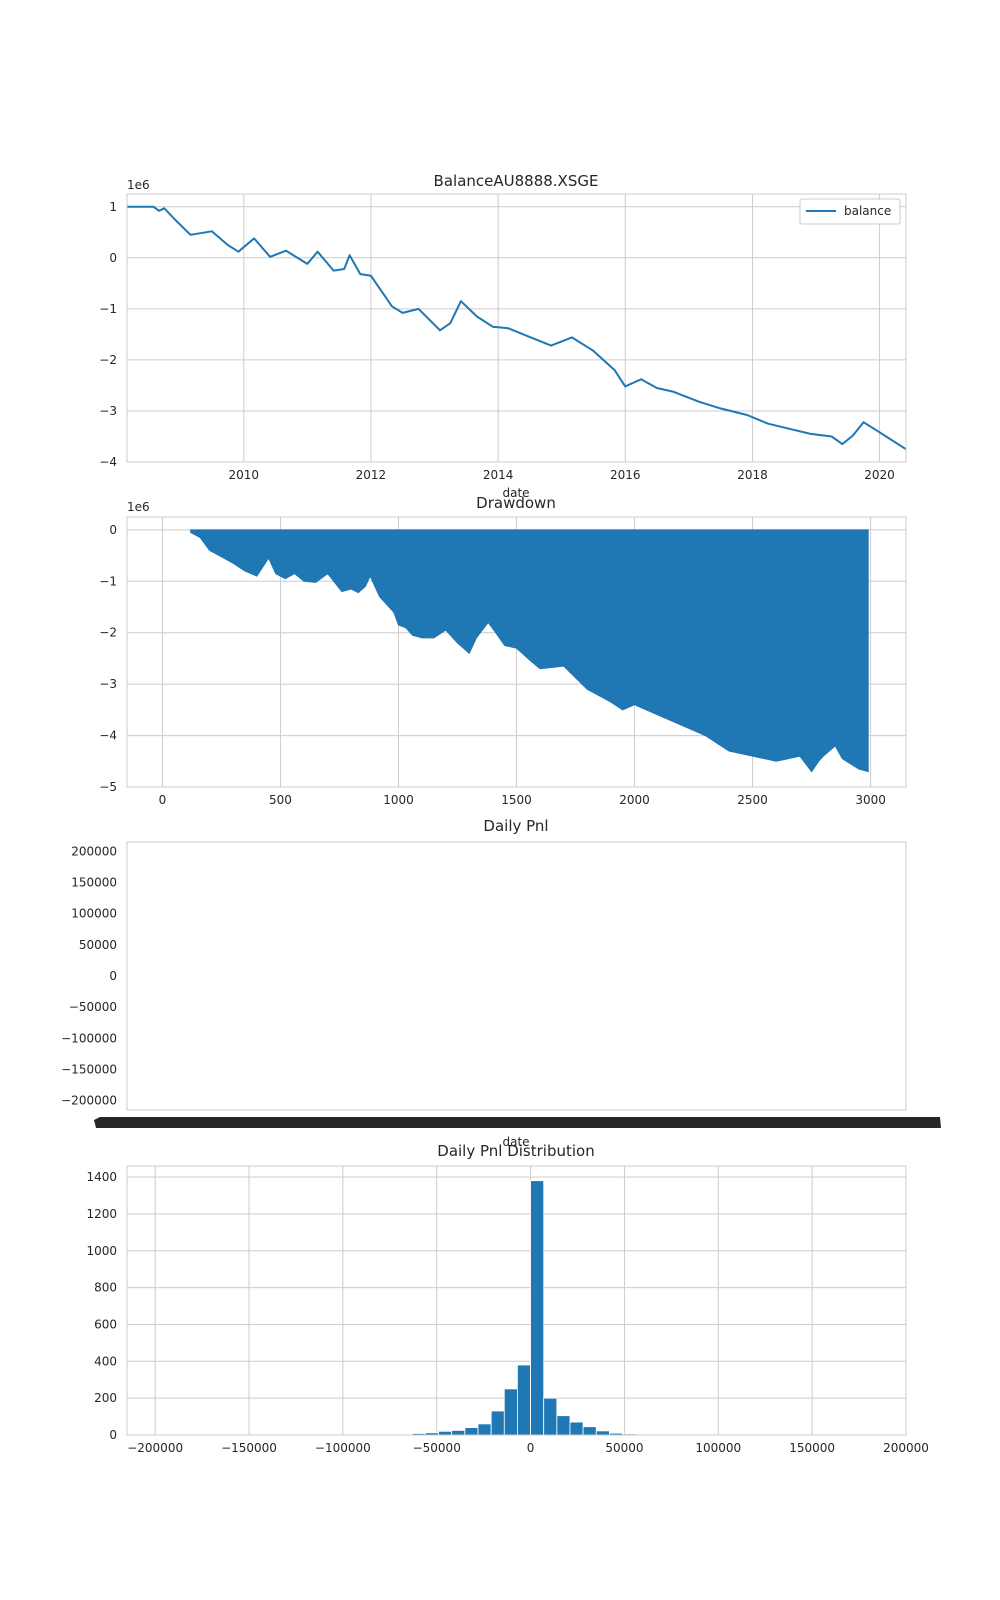  Describe the element at coordinates (101, 1177) in the screenshot. I see `distribution-y-tick-label: 1400` at that location.